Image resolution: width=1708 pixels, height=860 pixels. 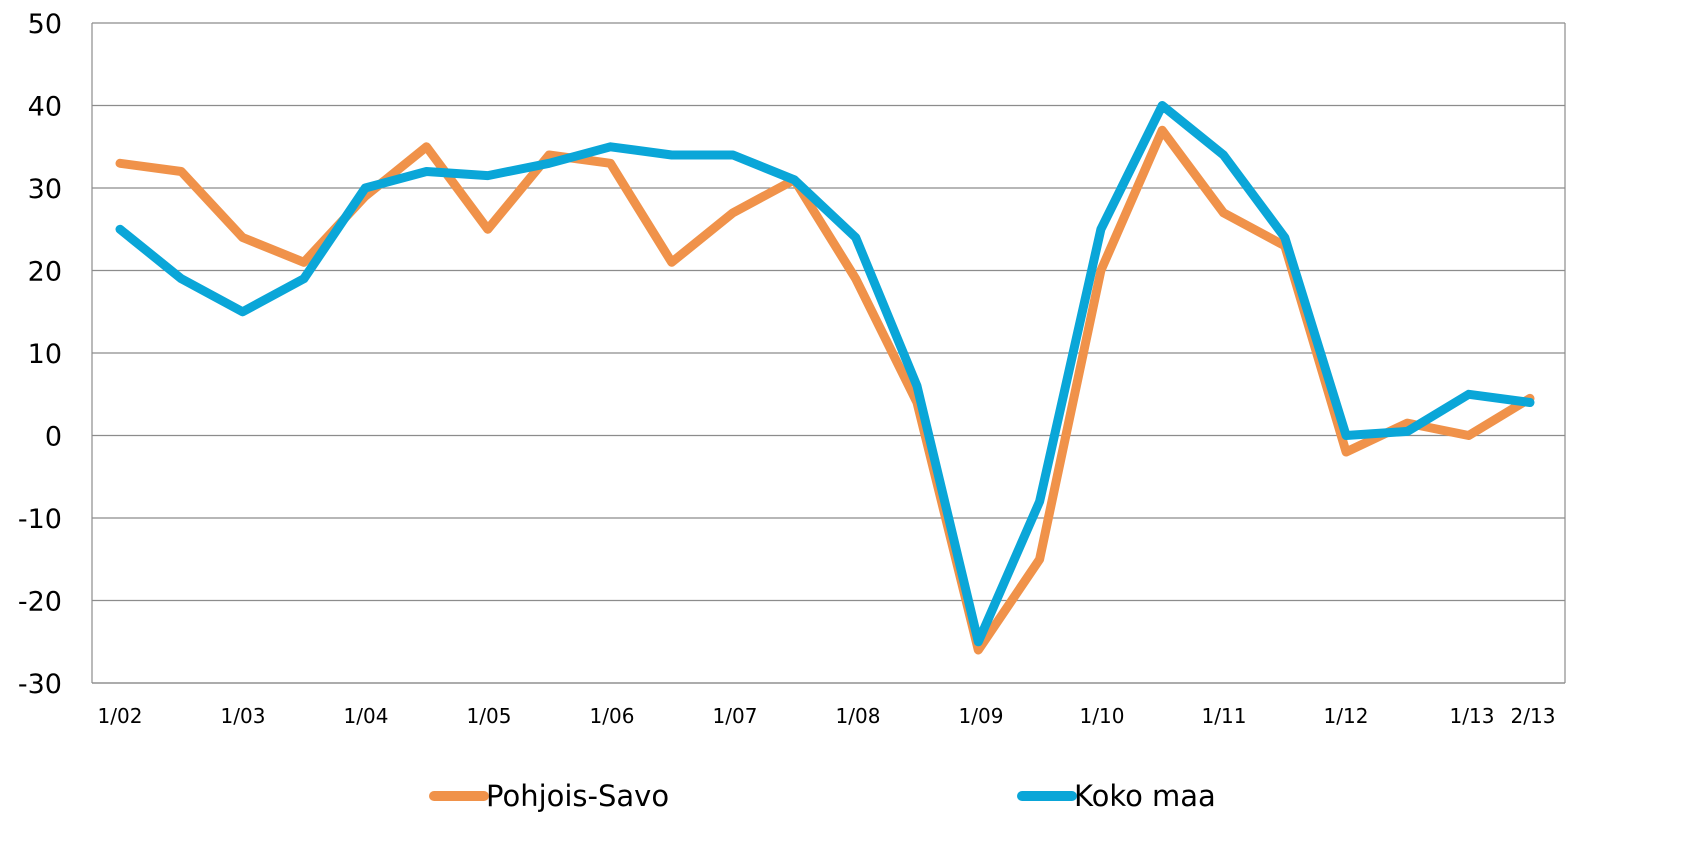 What do you see at coordinates (735, 716) in the screenshot?
I see `x-tick-label: 1/07` at bounding box center [735, 716].